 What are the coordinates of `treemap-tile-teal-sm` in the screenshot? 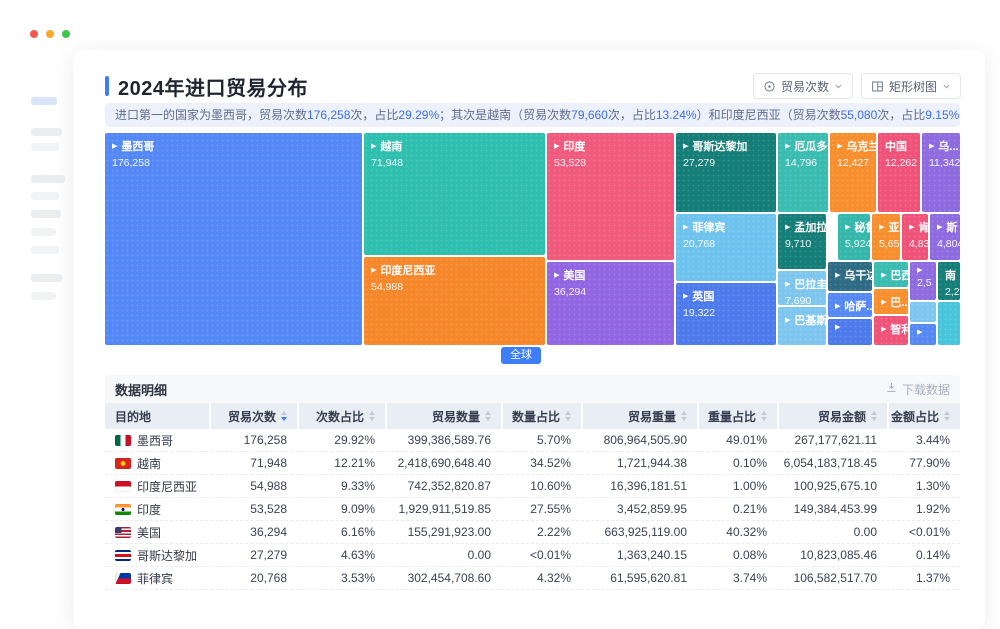 It's located at (949, 323).